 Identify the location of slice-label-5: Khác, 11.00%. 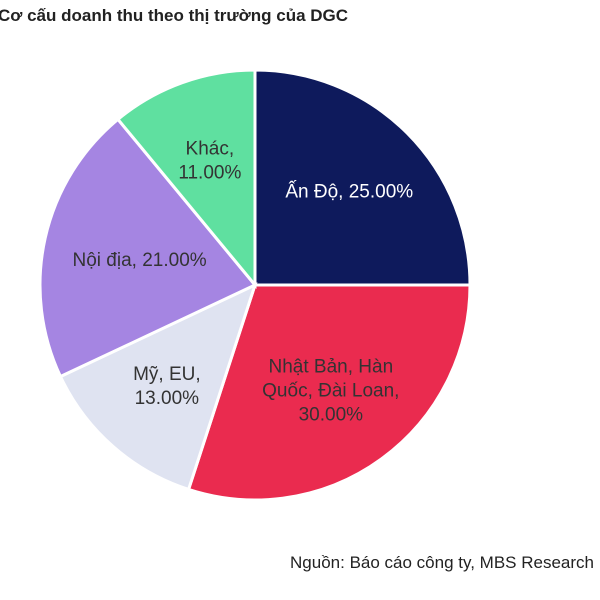
(209, 161).